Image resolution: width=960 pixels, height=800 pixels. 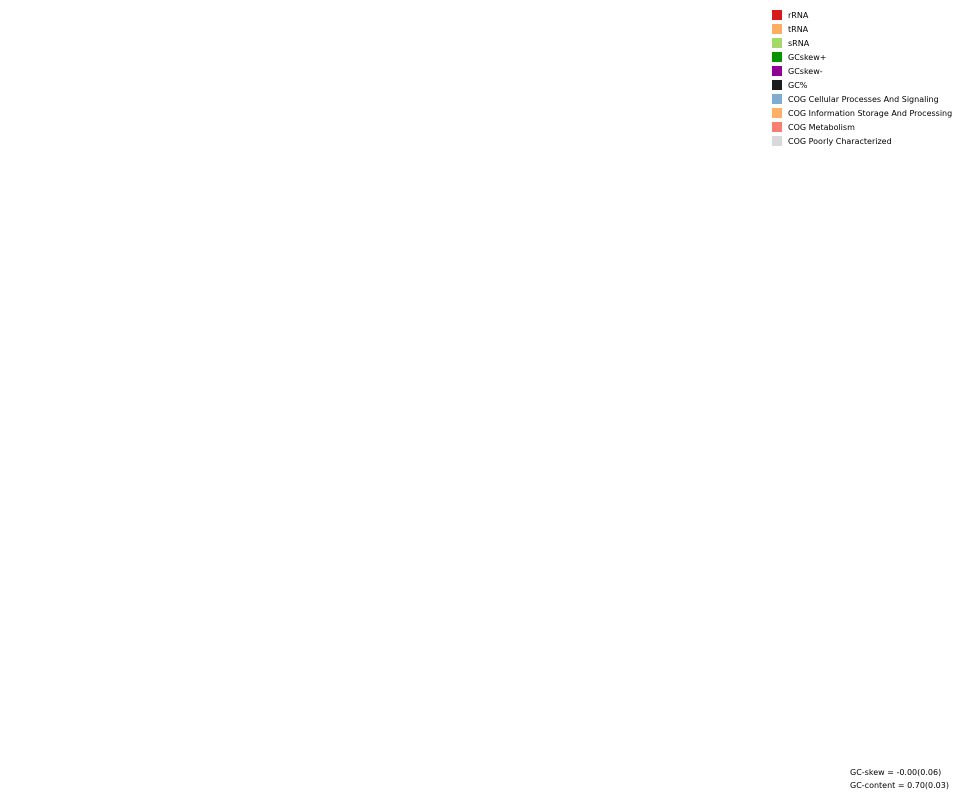 What do you see at coordinates (870, 113) in the screenshot?
I see `legend-label: COG Information Storage And Processing` at bounding box center [870, 113].